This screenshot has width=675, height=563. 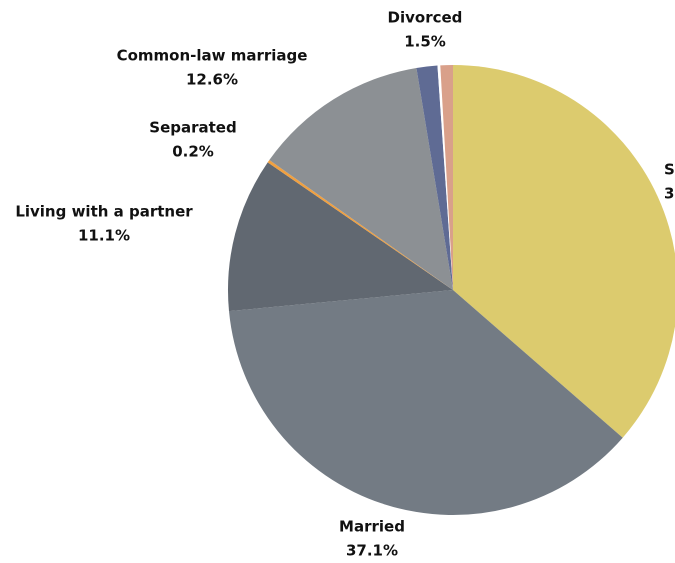 What do you see at coordinates (372, 551) in the screenshot?
I see `slice-value-label: 37.1%` at bounding box center [372, 551].